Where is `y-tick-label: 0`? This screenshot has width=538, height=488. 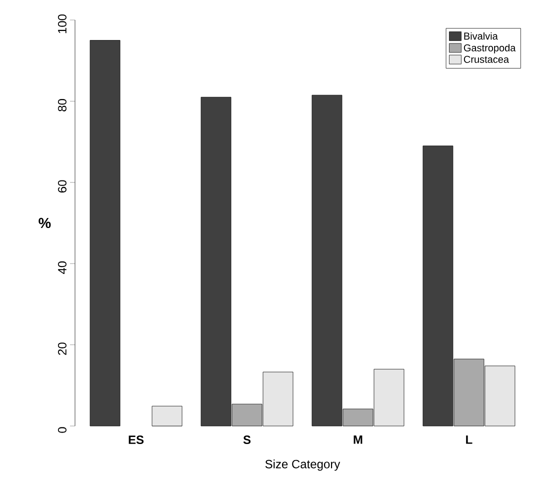 y-tick-label: 0 is located at coordinates (62, 430).